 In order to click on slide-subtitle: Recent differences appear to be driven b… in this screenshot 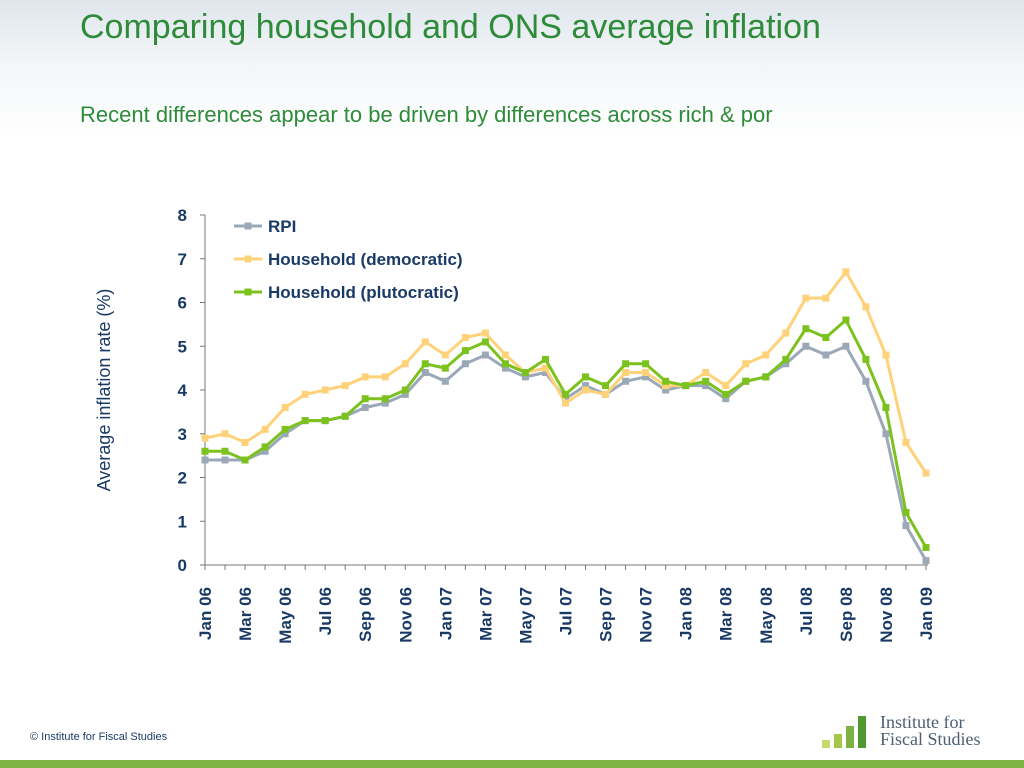, I will do `click(426, 114)`.